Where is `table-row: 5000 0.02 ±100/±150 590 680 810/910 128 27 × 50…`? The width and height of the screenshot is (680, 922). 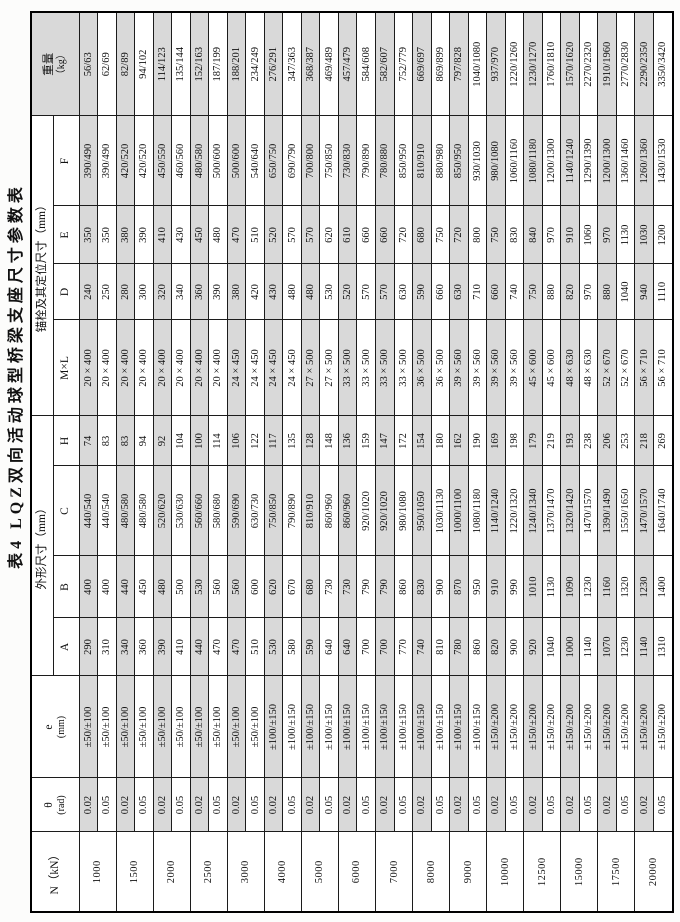
table-row: 5000 0.02 ±100/±150 590 680 810/910 128 27 × 50… is located at coordinates (320, 461).